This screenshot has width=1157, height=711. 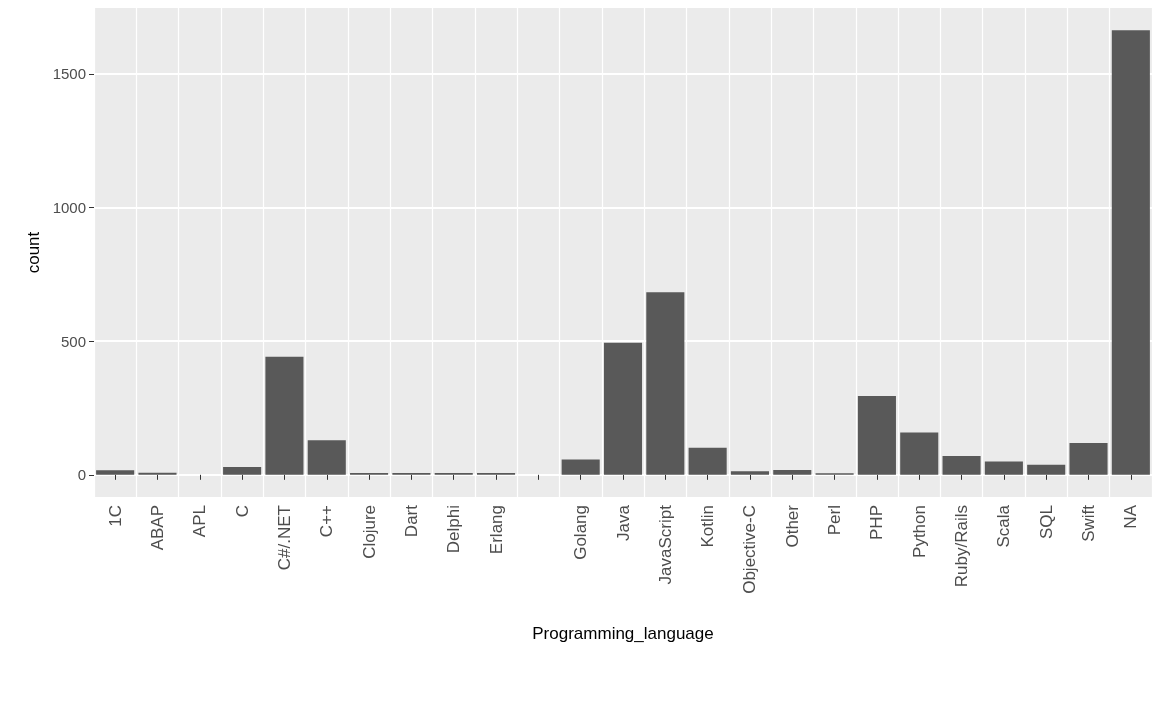 I want to click on x-tick-label: C++, so click(x=327, y=521).